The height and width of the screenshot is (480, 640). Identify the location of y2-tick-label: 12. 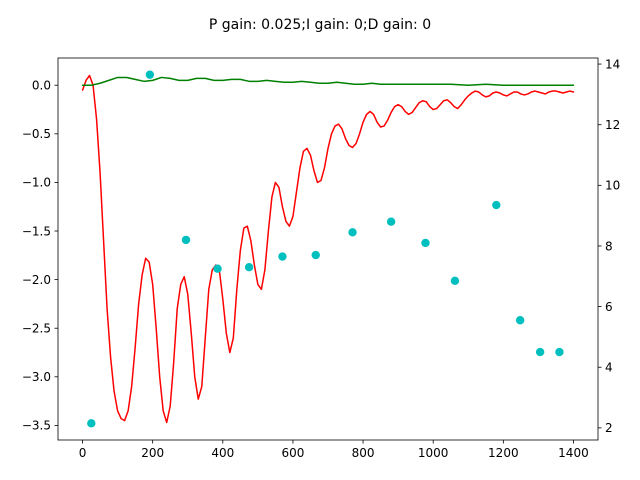
(612, 125).